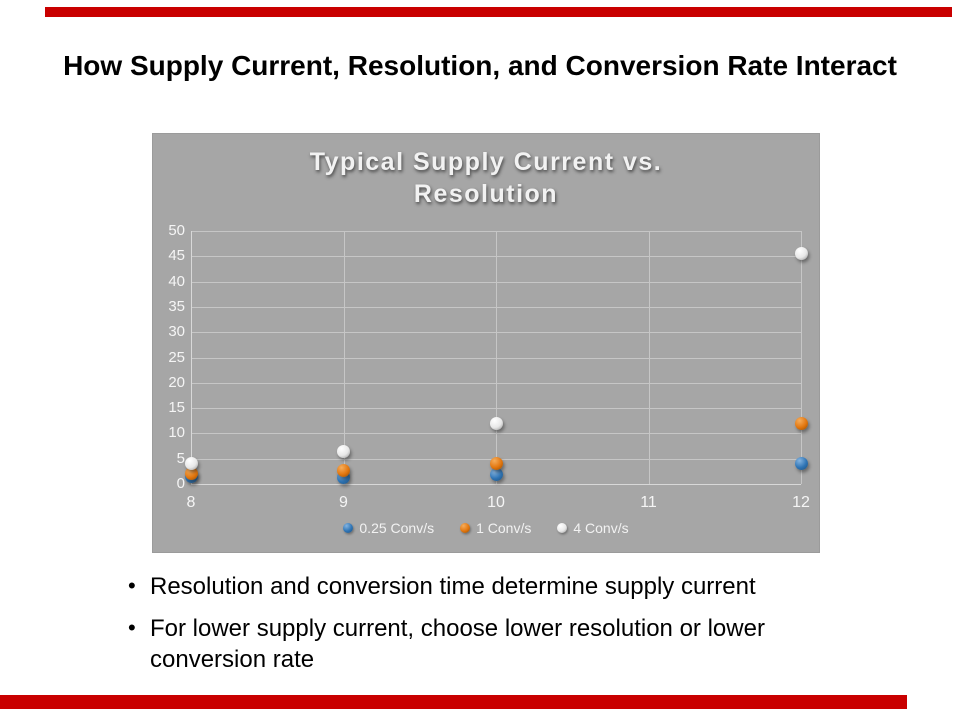 Image resolution: width=960 pixels, height=720 pixels. Describe the element at coordinates (176, 230) in the screenshot. I see `y-tick-label-50: 50` at that location.